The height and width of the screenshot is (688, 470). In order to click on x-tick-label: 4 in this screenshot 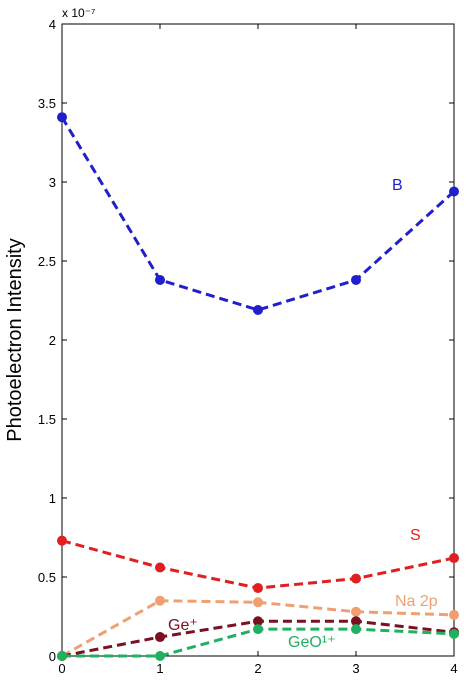, I will do `click(453, 668)`.